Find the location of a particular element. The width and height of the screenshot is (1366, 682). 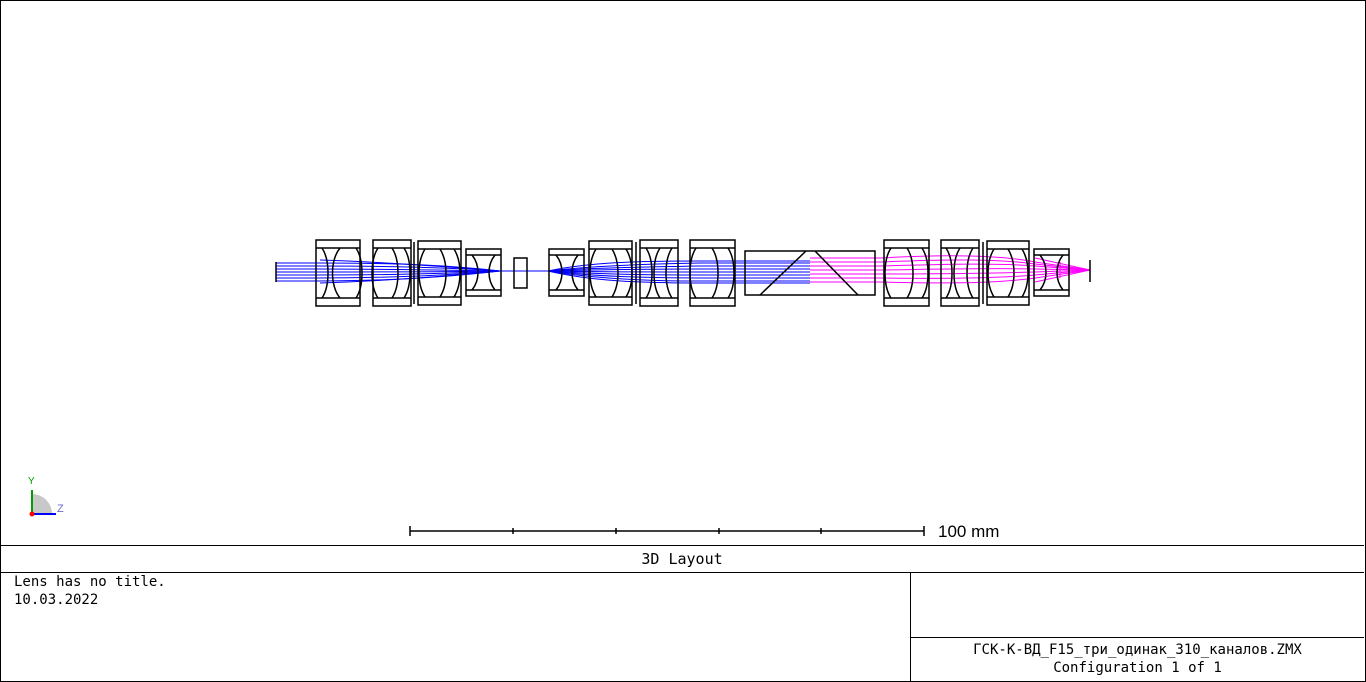

scale-bar is located at coordinates (667, 531).